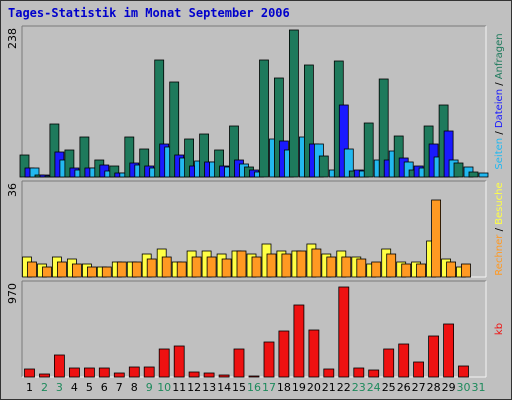 This screenshot has width=512, height=400. What do you see at coordinates (74, 387) in the screenshot?
I see `x-tick-label-day-4: 4` at bounding box center [74, 387].